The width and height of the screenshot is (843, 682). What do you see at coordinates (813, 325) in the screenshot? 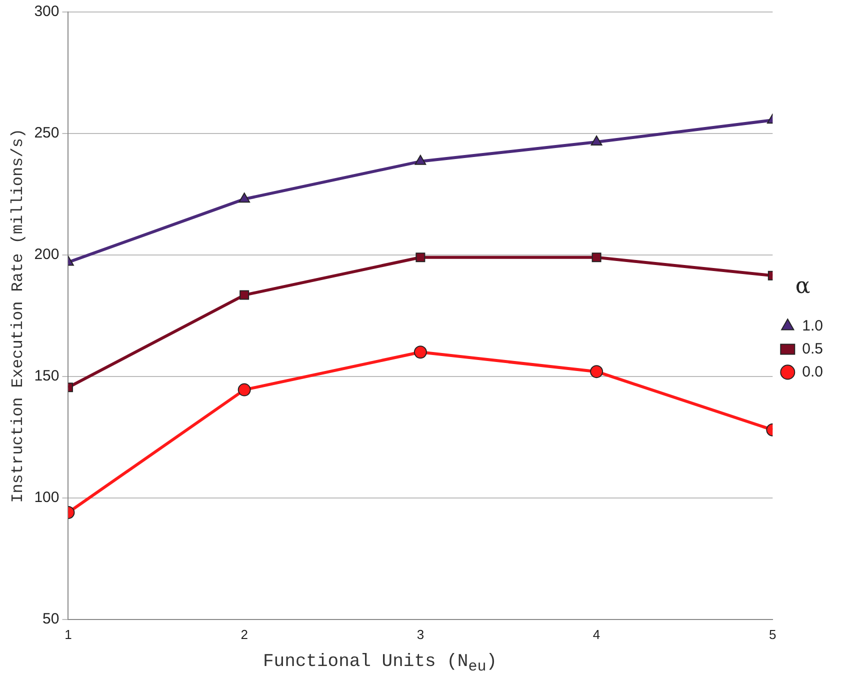
I see `legend-label: 1.0` at bounding box center [813, 325].